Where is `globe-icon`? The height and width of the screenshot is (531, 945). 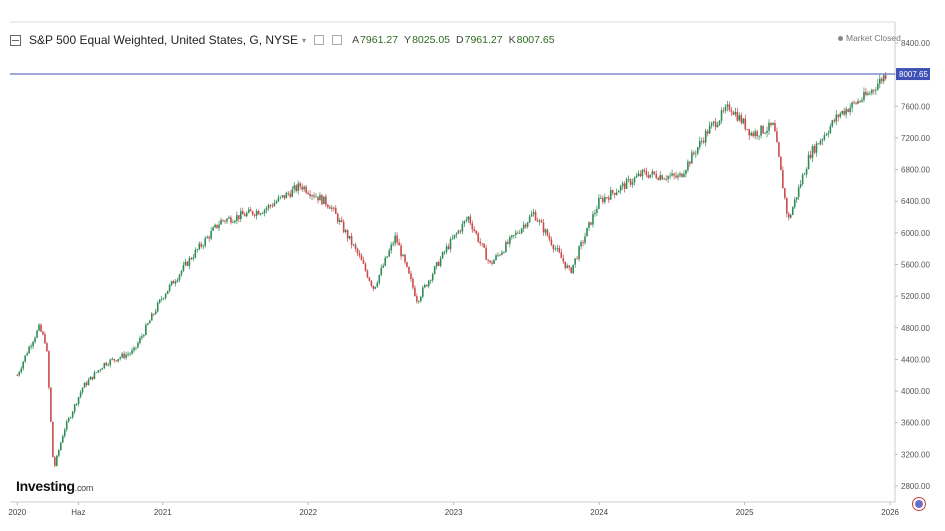
globe-icon is located at coordinates (919, 504).